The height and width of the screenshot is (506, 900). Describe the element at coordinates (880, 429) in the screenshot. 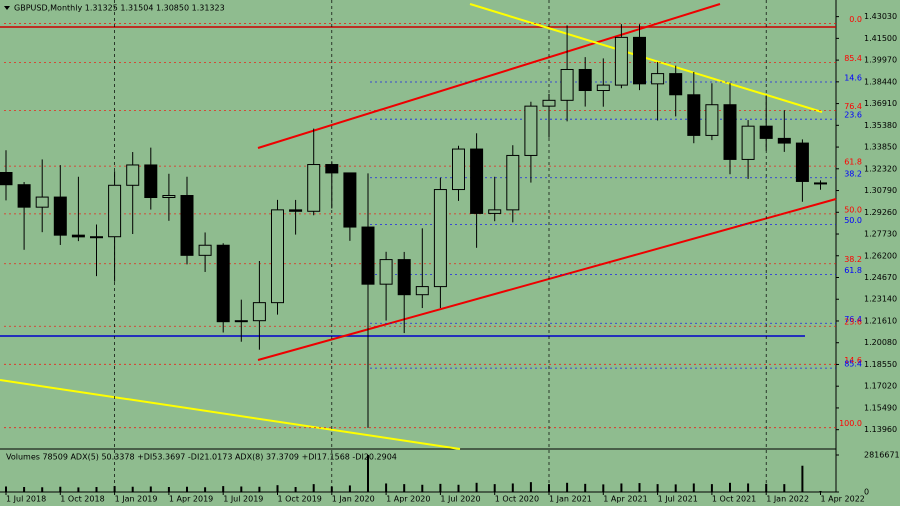

I see `y-tick-label: 1.13960` at that location.